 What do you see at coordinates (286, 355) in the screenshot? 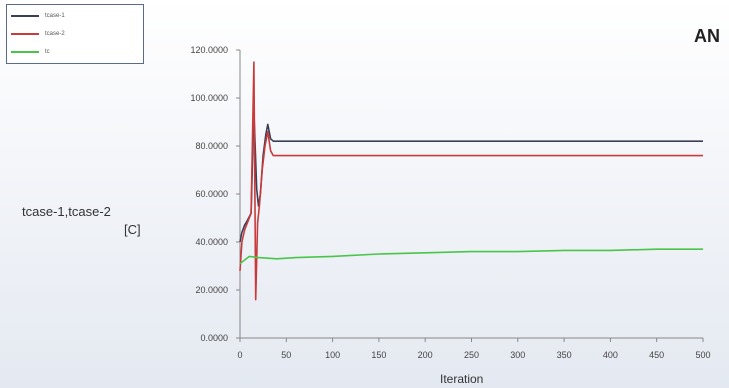
I see `x-tick-label: 50` at bounding box center [286, 355].